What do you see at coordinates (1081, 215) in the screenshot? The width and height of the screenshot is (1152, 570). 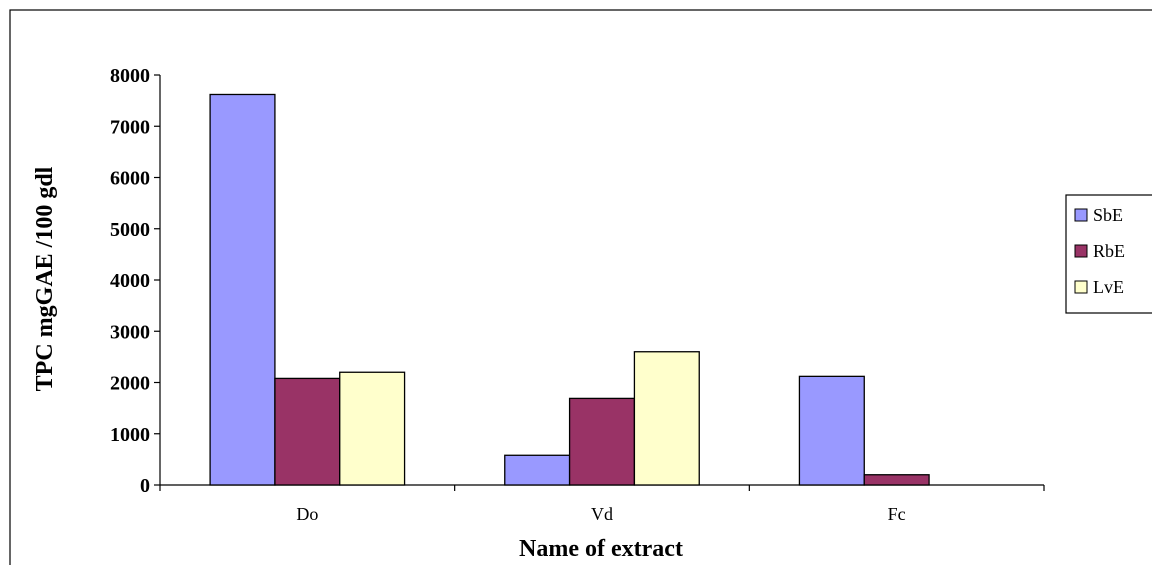 I see `legend-swatch-SbE` at bounding box center [1081, 215].